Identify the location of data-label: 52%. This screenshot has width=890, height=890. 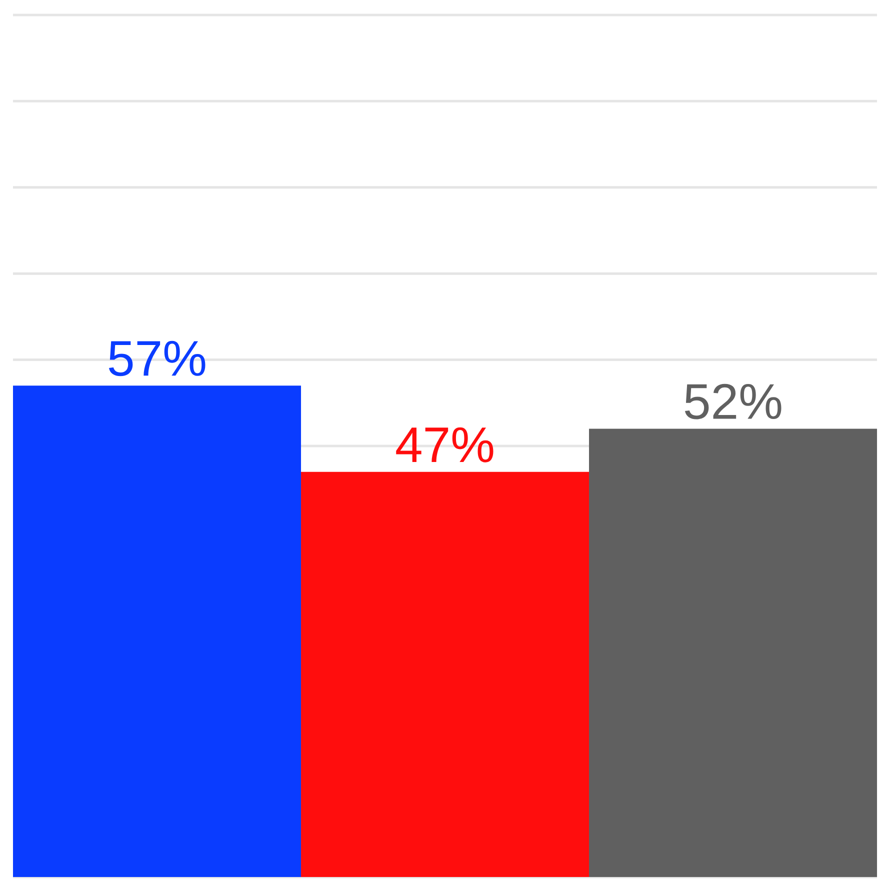
(733, 402).